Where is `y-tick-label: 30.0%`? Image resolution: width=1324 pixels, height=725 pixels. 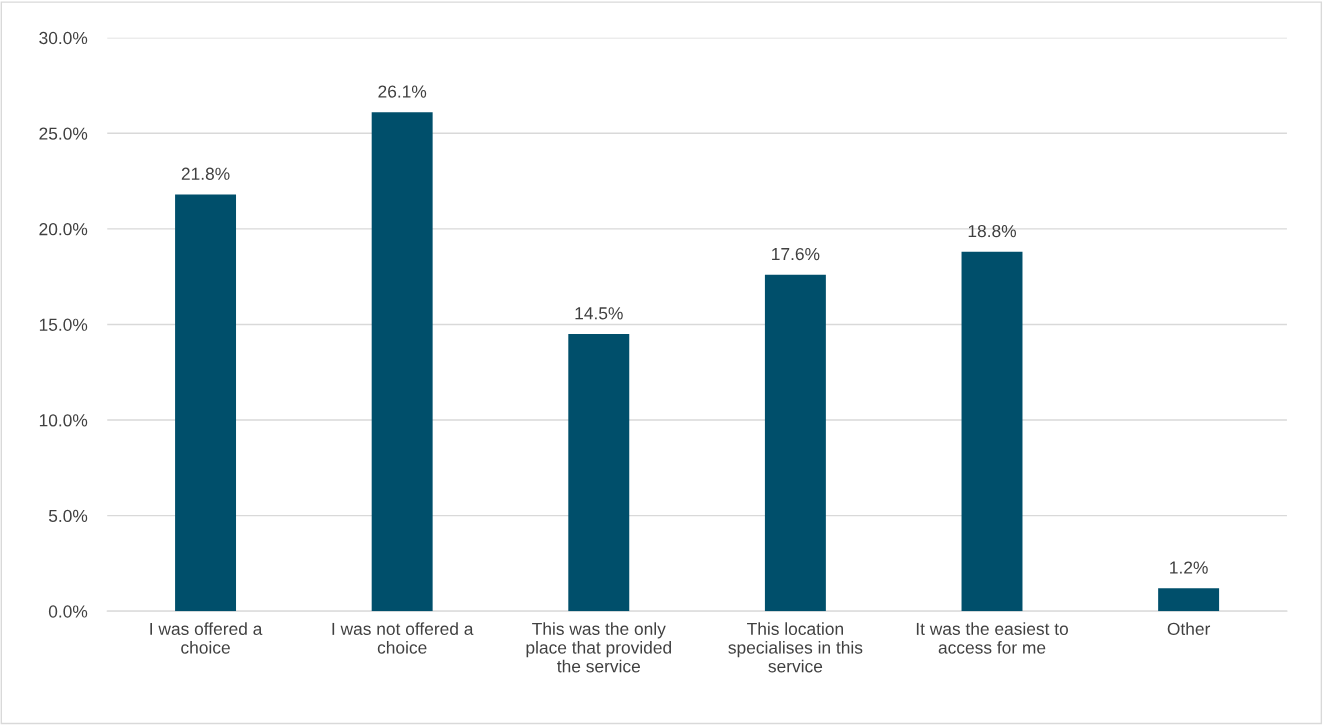
y-tick-label: 30.0% is located at coordinates (63, 38).